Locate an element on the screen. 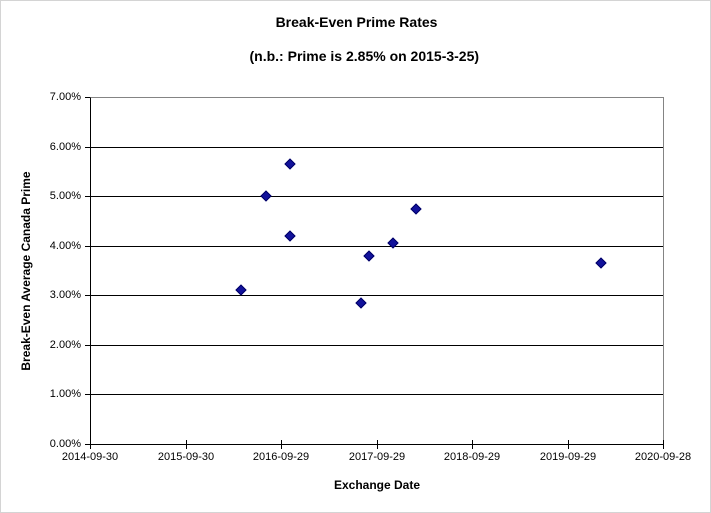 Image resolution: width=711 pixels, height=513 pixels. x-axis-tick-label: 2019-09-29 is located at coordinates (568, 457).